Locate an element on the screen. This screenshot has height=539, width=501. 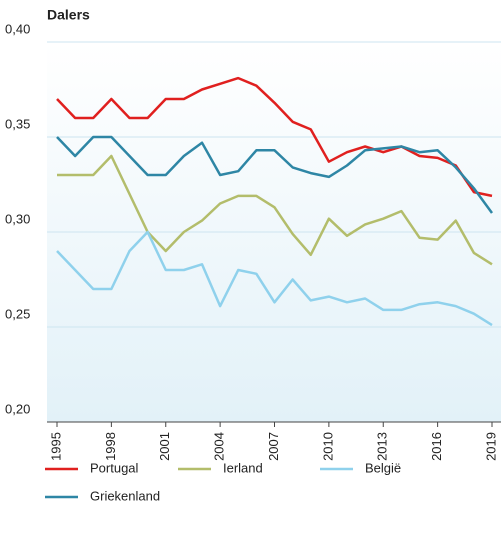
series-line is located at coordinates (275, 174).